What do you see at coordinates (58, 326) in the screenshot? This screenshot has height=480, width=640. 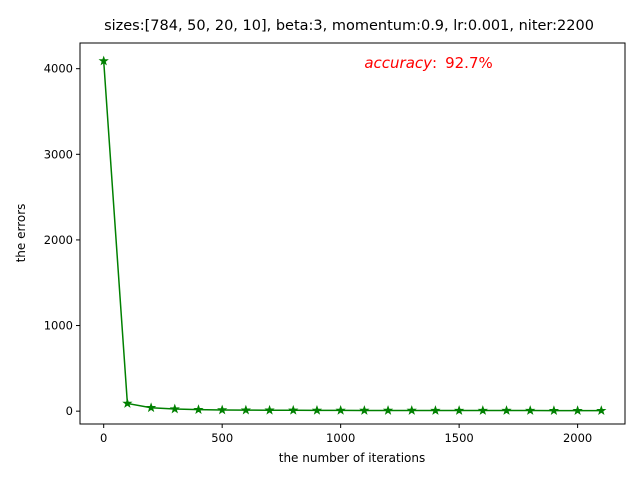 I see `y-tick-label: 1000` at bounding box center [58, 326].